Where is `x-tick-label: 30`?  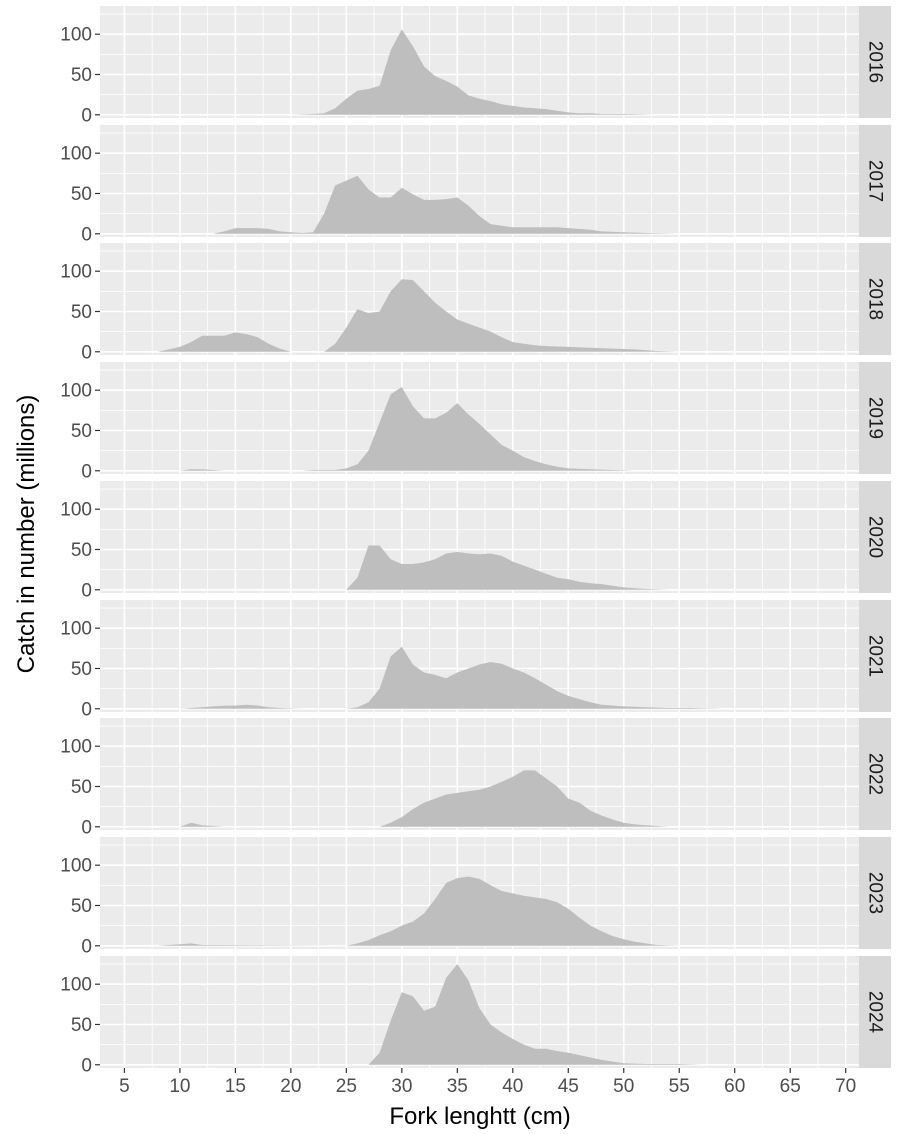
x-tick-label: 30 is located at coordinates (401, 1086).